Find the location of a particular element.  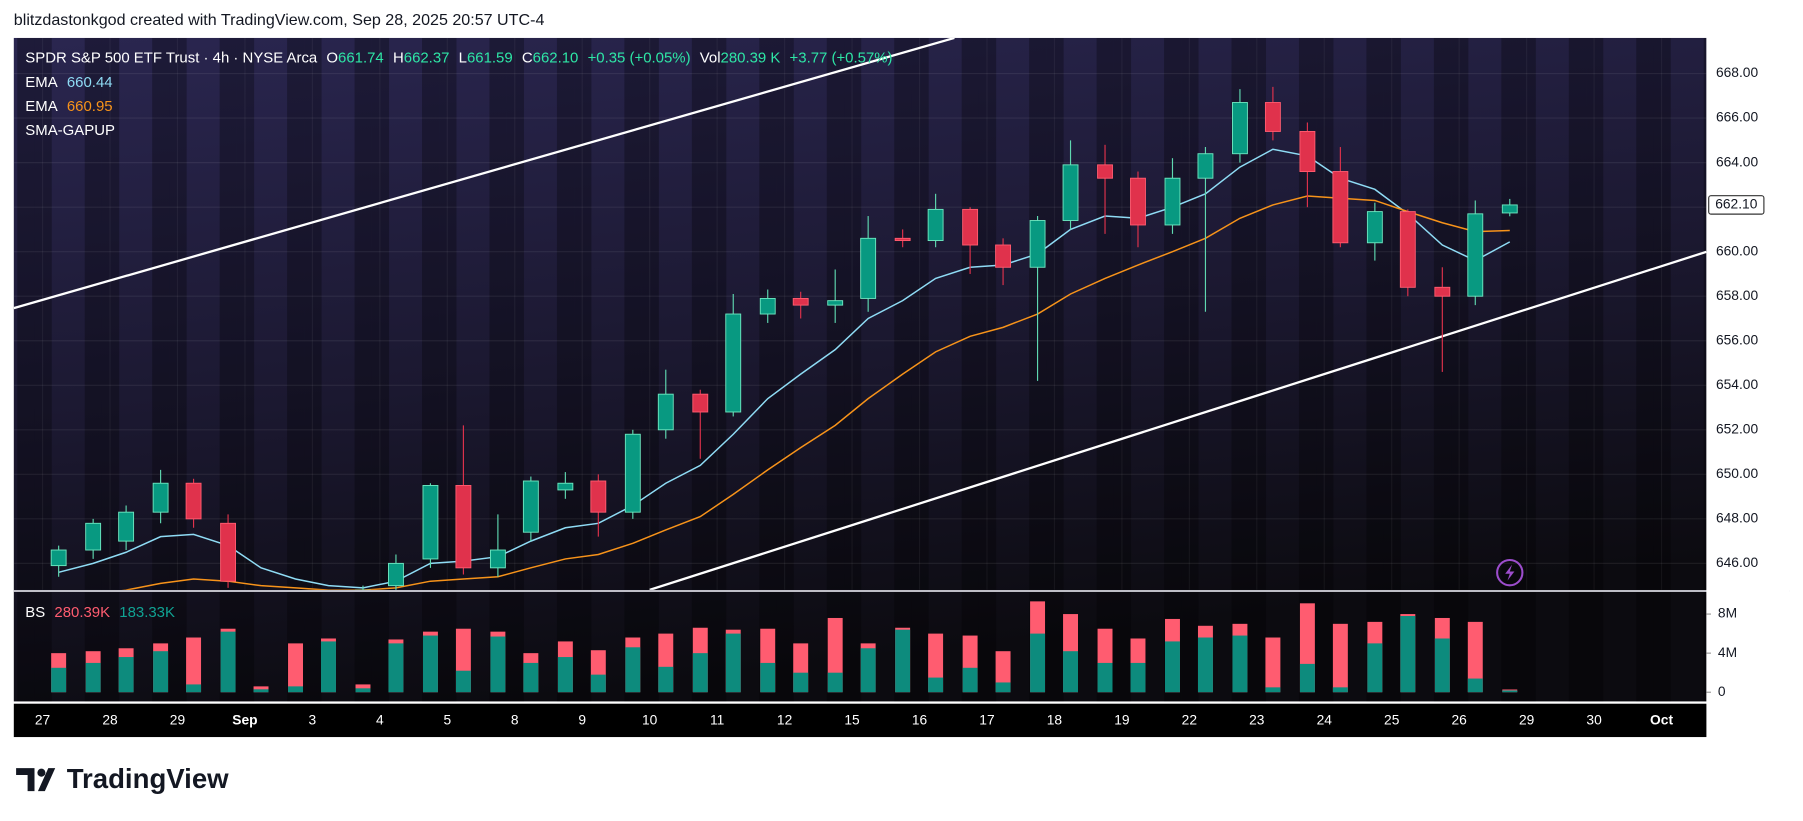

x-tick-label: 10 is located at coordinates (650, 720).